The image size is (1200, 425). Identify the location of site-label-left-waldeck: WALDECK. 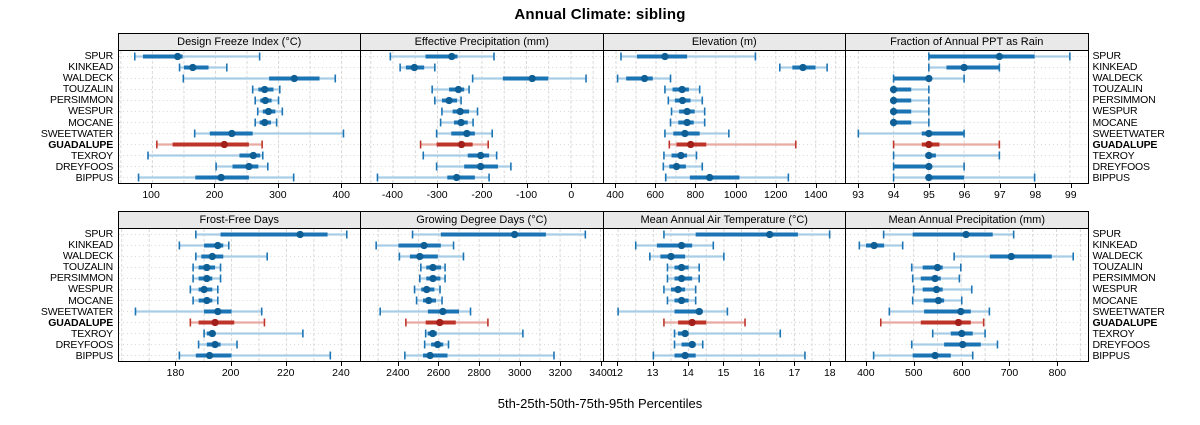
(87, 78).